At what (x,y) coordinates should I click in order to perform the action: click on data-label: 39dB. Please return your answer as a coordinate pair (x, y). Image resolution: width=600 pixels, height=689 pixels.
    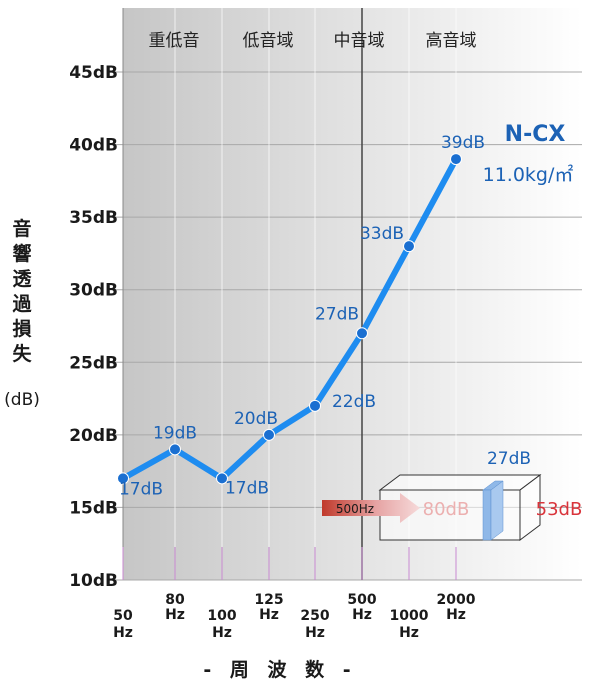
    Looking at the image, I should click on (463, 143).